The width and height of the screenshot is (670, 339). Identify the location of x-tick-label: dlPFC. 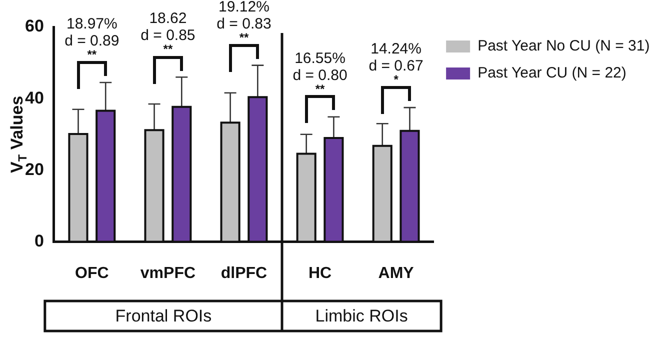
(244, 273).